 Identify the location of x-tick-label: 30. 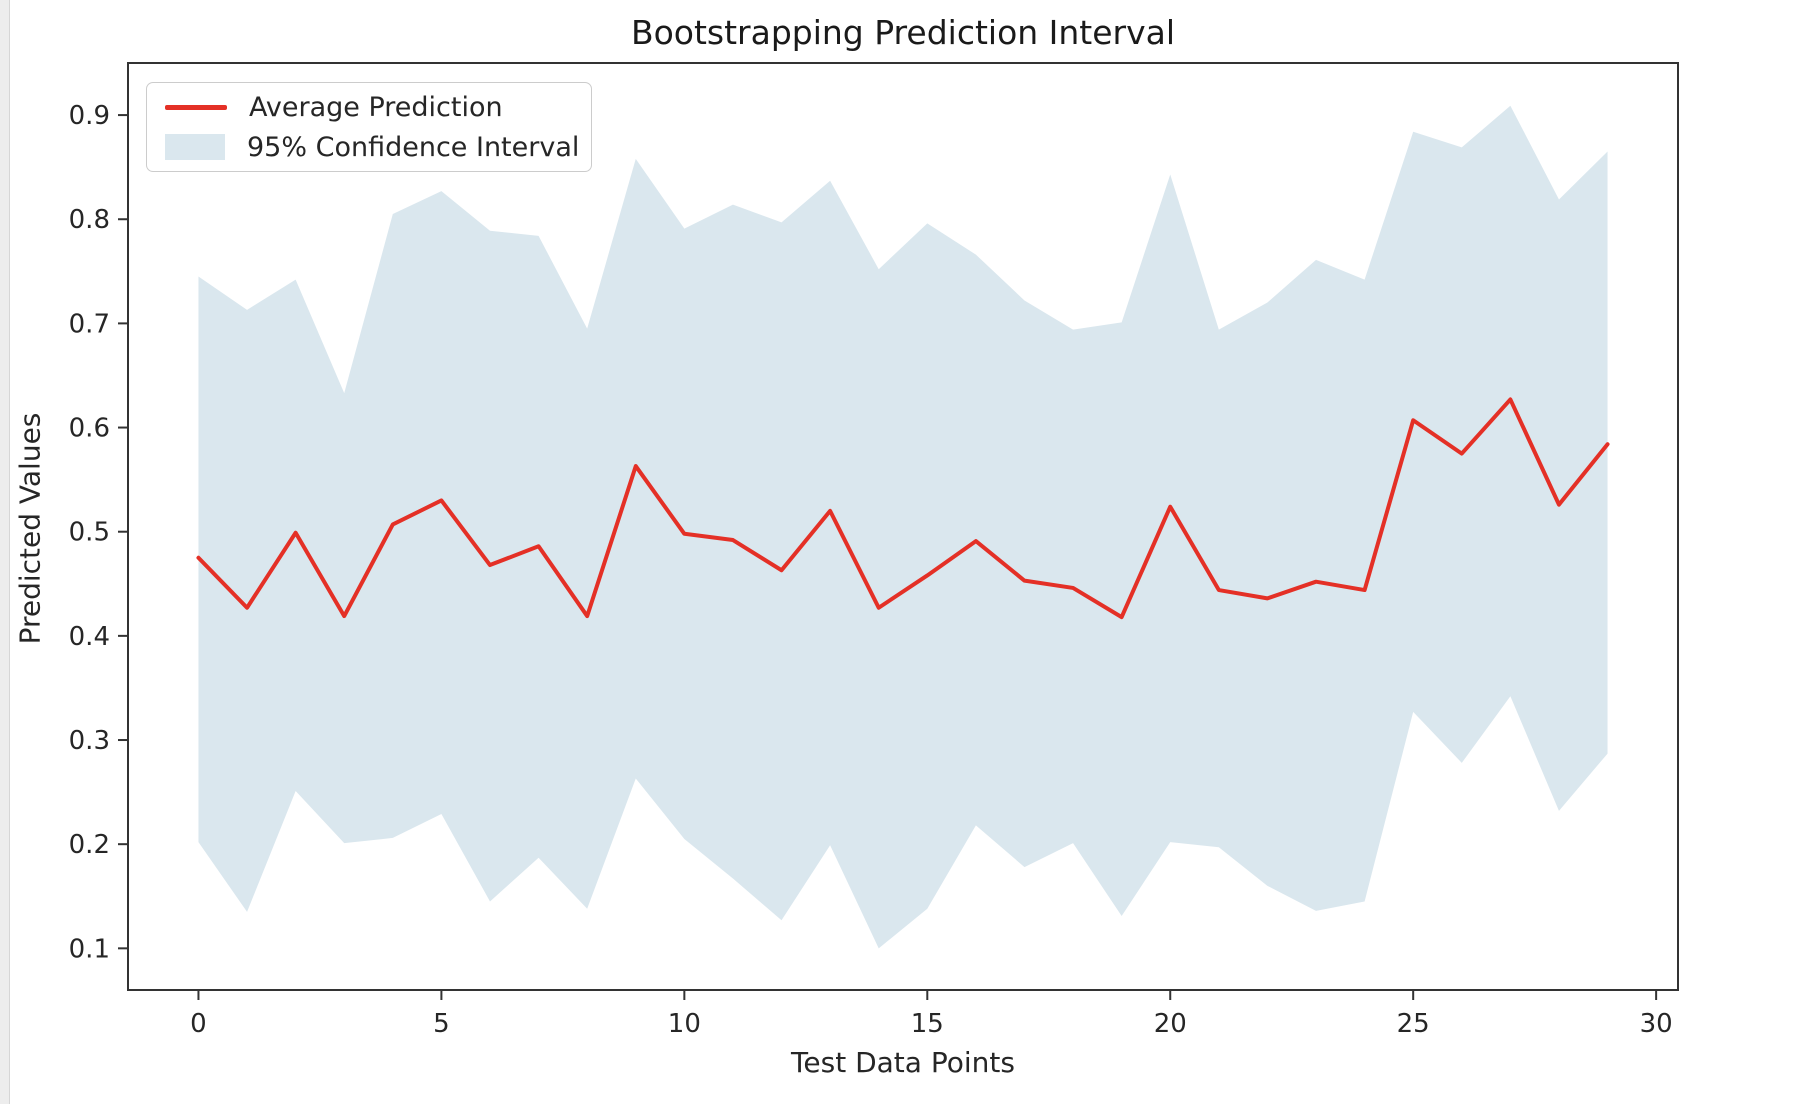
(1656, 1024).